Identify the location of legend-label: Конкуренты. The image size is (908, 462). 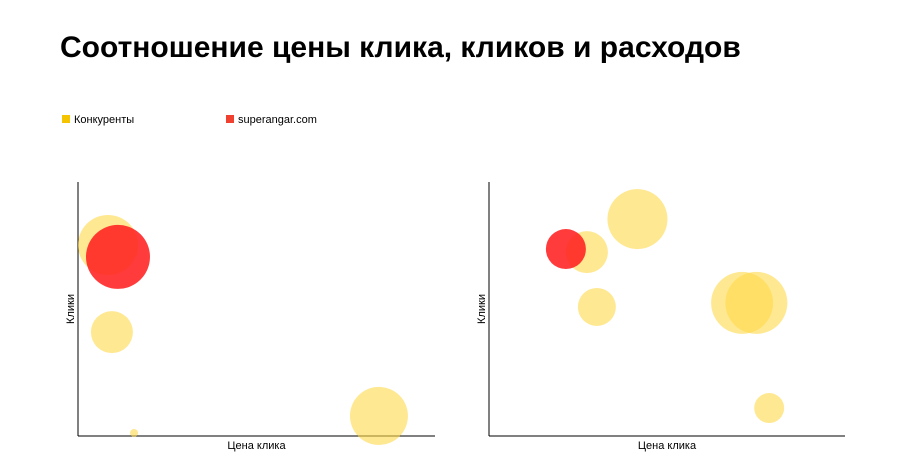
(104, 120).